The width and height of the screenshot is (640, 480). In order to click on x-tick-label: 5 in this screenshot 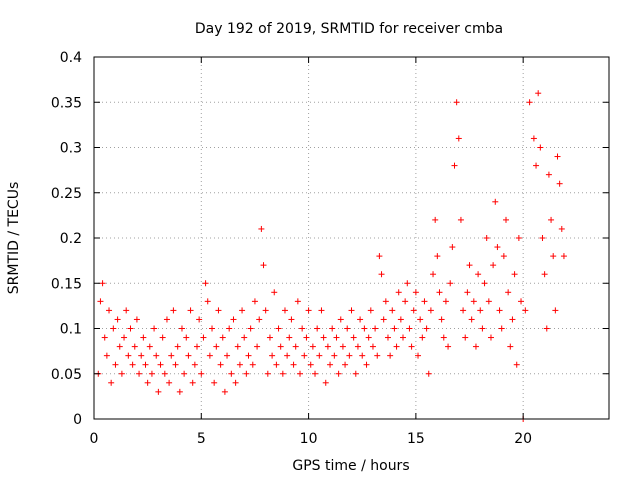, I will do `click(201, 439)`.